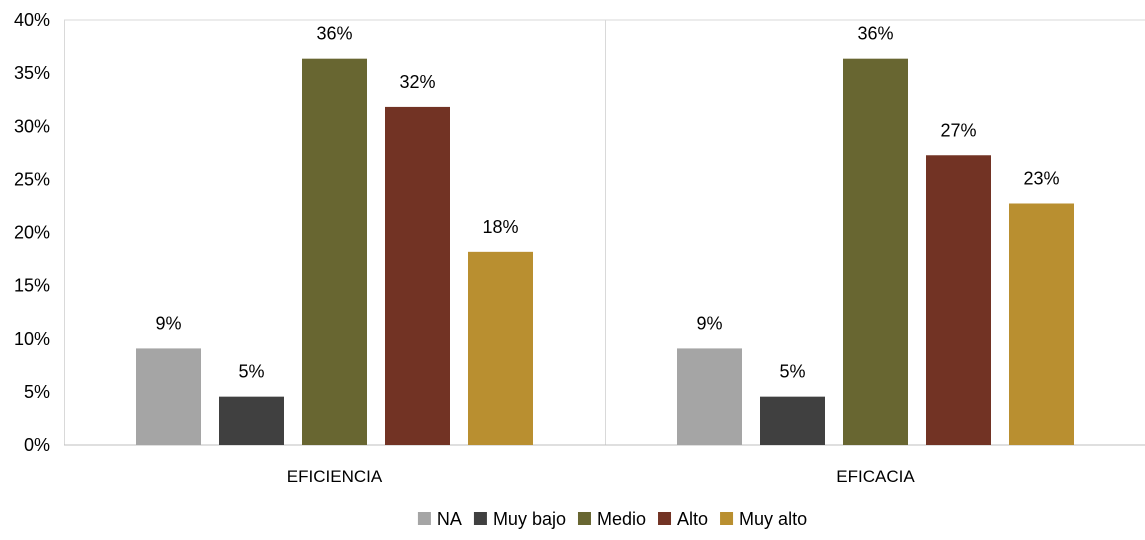  What do you see at coordinates (1041, 178) in the screenshot?
I see `data-label: 23%` at bounding box center [1041, 178].